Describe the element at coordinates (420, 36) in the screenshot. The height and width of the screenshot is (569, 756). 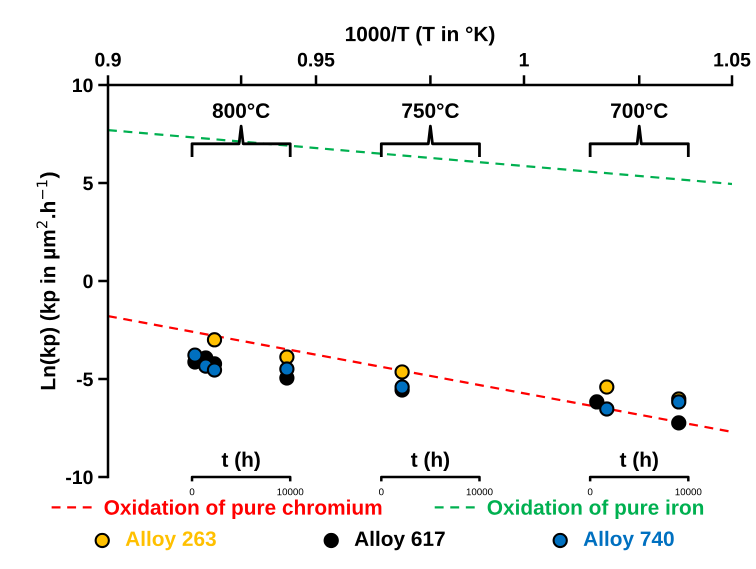
I see `x-axis-title: 1000/T (T in °K)` at that location.